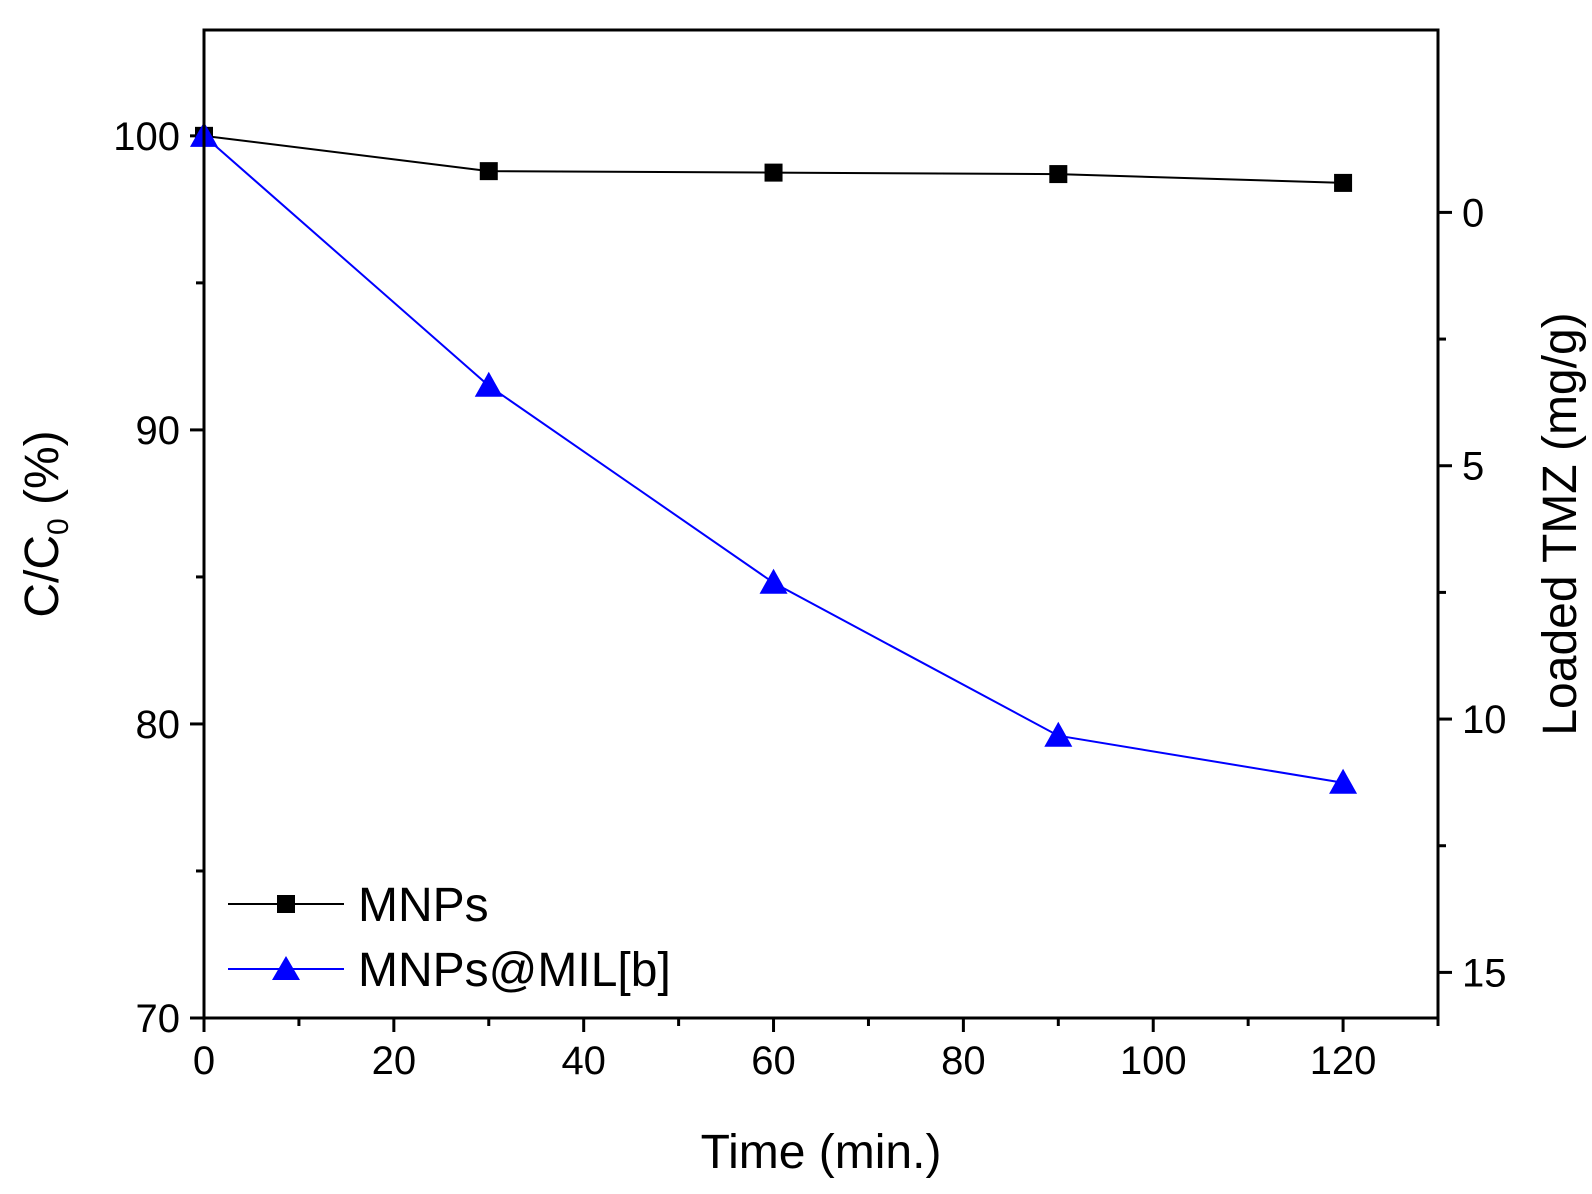  Describe the element at coordinates (286, 904) in the screenshot. I see `legend-marker-square` at that location.